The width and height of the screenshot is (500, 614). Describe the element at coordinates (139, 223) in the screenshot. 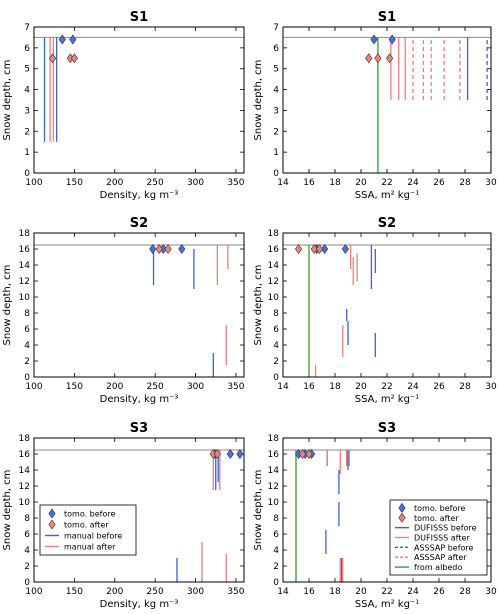

I see `panel-title: S2` at that location.